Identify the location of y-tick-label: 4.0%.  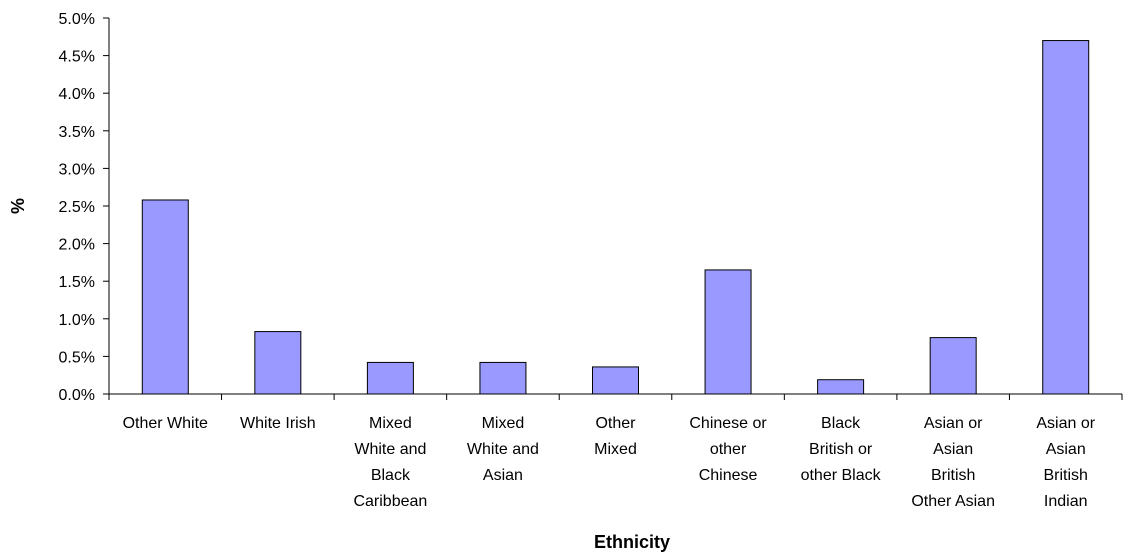
(77, 94).